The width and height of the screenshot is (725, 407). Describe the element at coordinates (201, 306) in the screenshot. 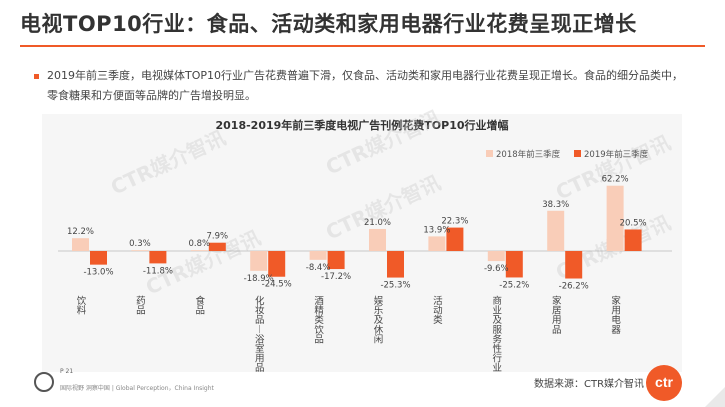

I see `category-label-2: 食品` at that location.